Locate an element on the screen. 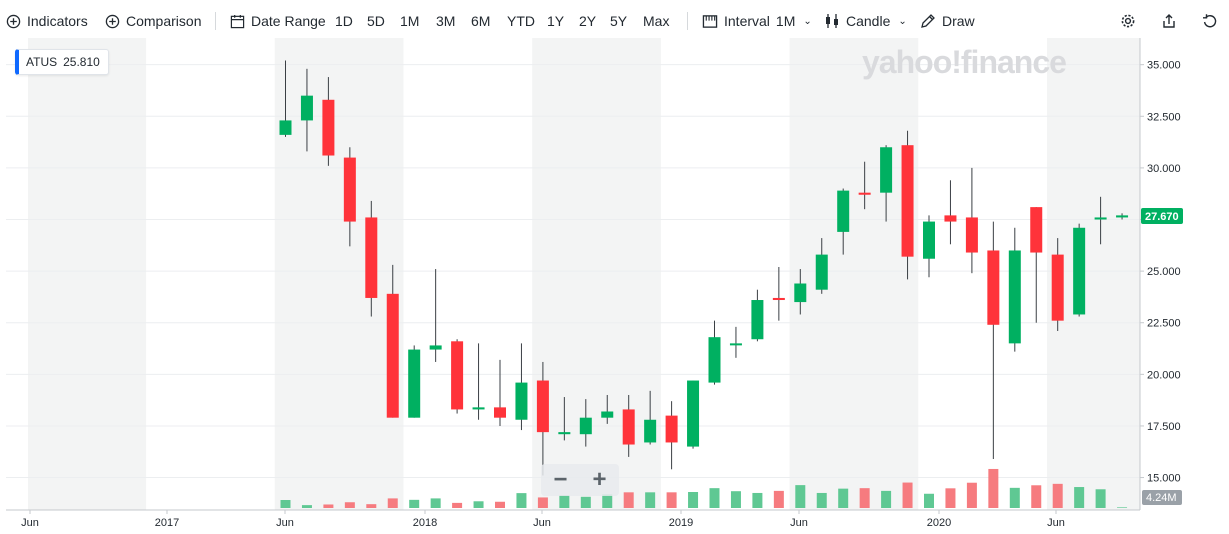 The height and width of the screenshot is (534, 1229). comparison-button: Comparison is located at coordinates (153, 21).